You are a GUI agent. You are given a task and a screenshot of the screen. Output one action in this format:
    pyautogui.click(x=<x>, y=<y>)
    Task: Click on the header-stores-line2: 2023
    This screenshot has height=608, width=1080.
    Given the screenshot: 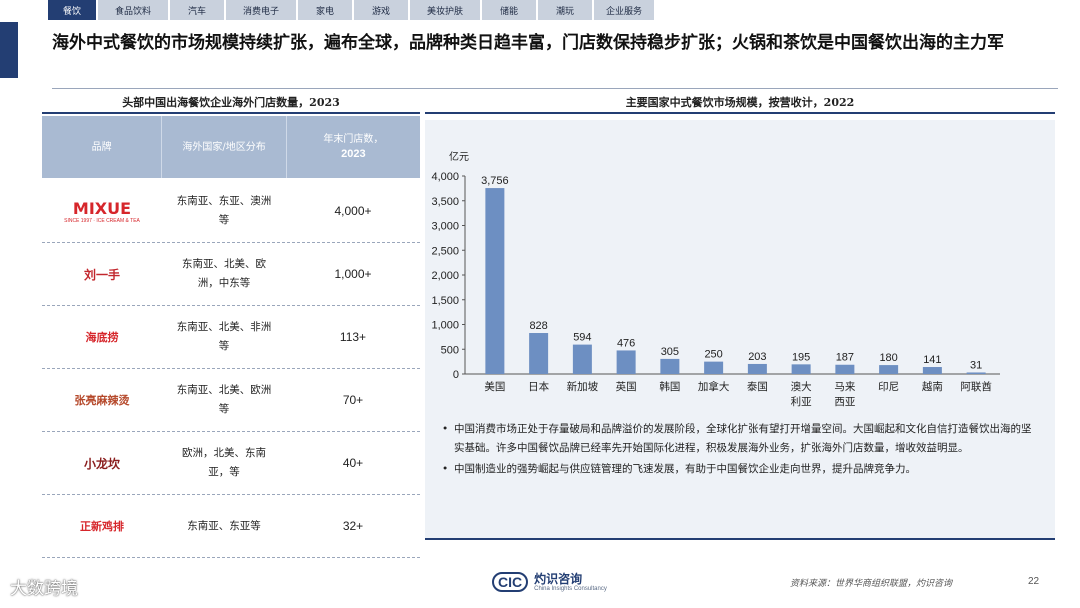 What is the action you would take?
    pyautogui.click(x=353, y=154)
    